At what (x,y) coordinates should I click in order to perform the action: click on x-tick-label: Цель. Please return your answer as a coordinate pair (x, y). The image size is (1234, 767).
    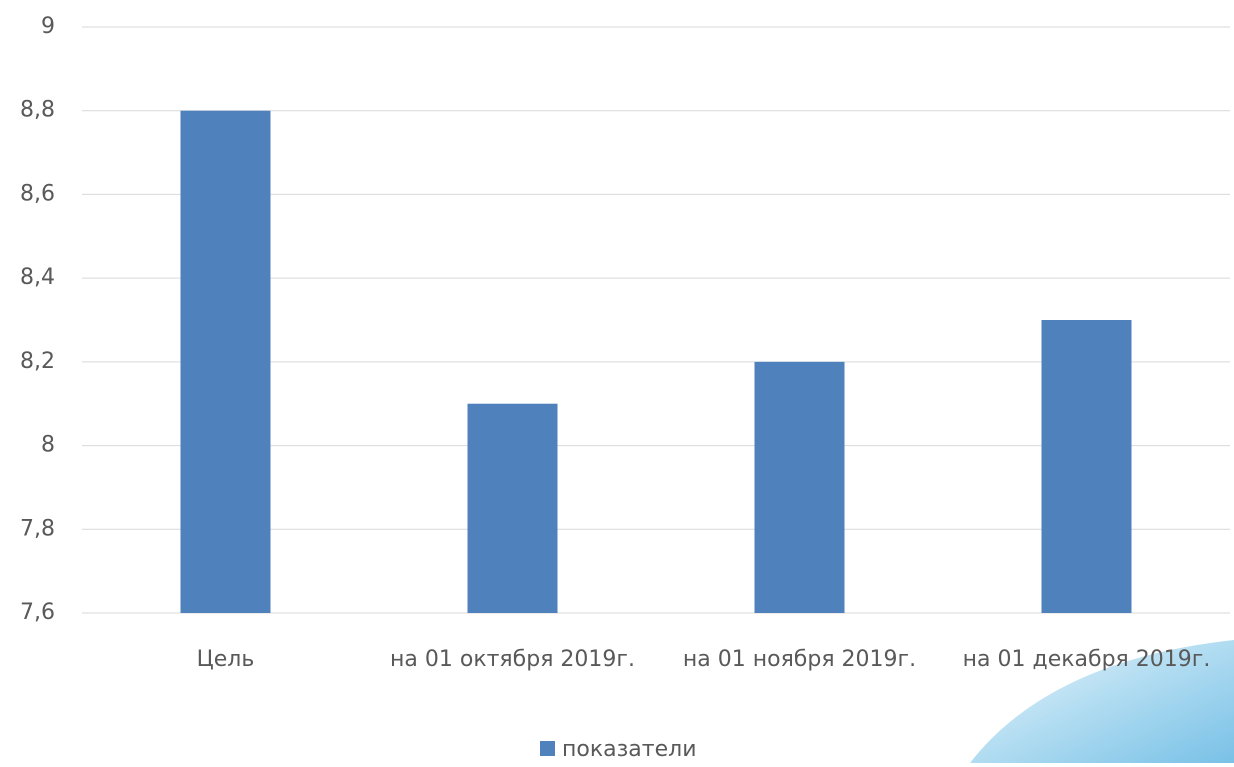
    Looking at the image, I should click on (226, 659).